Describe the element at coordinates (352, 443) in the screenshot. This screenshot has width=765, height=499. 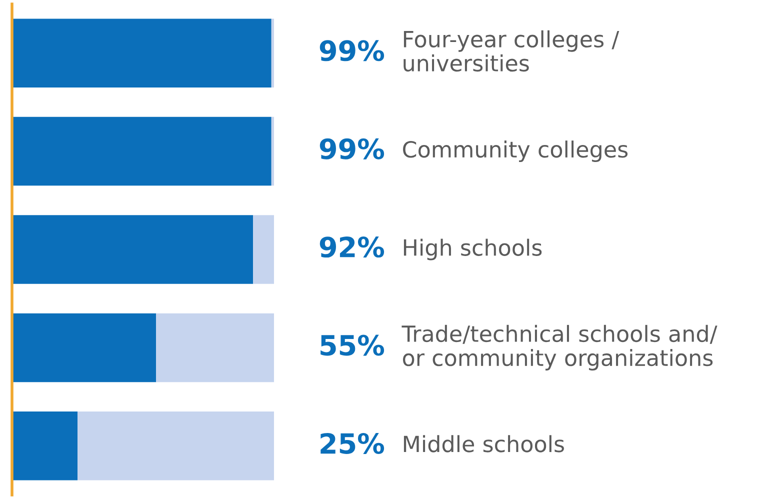
I see `data-label: 25%` at that location.